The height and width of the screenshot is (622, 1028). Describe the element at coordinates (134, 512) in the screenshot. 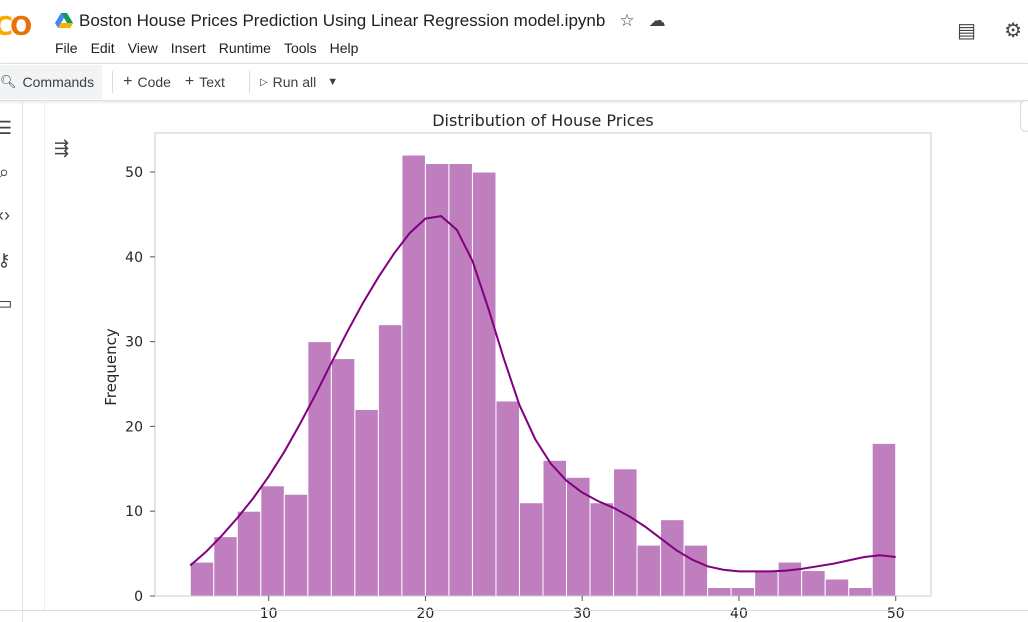

I see `y-tick-label: 10` at that location.